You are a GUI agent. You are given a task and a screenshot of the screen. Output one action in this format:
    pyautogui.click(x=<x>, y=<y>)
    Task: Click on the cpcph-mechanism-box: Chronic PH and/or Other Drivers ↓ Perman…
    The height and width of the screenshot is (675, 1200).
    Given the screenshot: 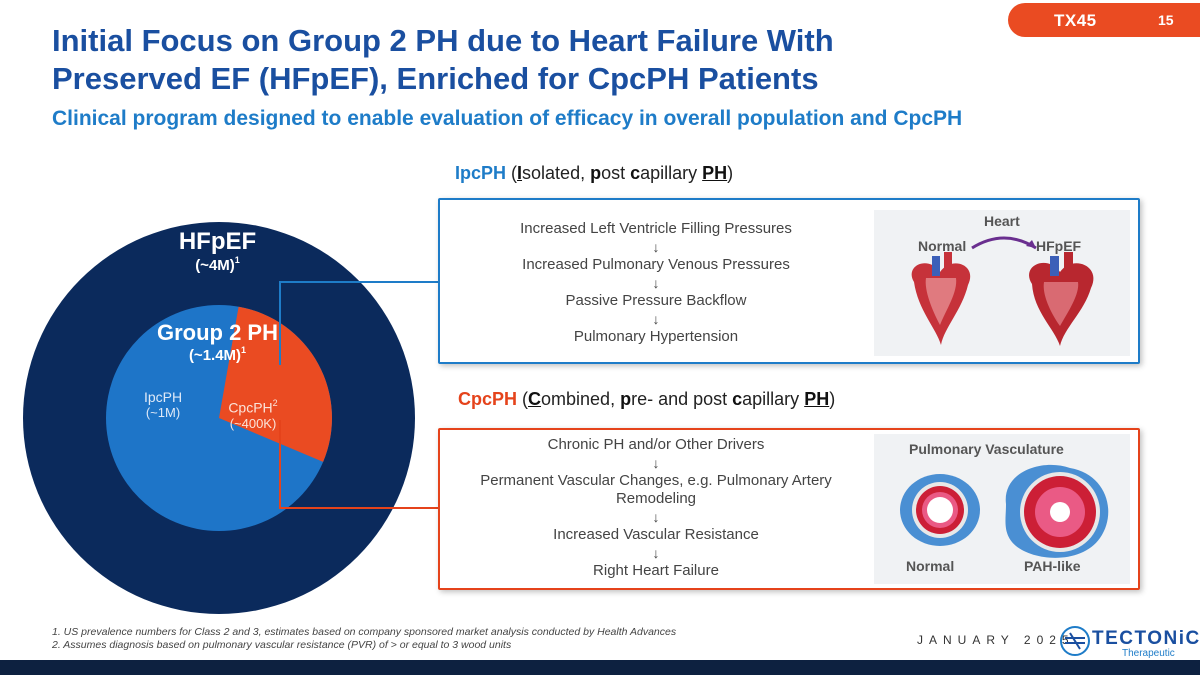 What is the action you would take?
    pyautogui.click(x=789, y=509)
    